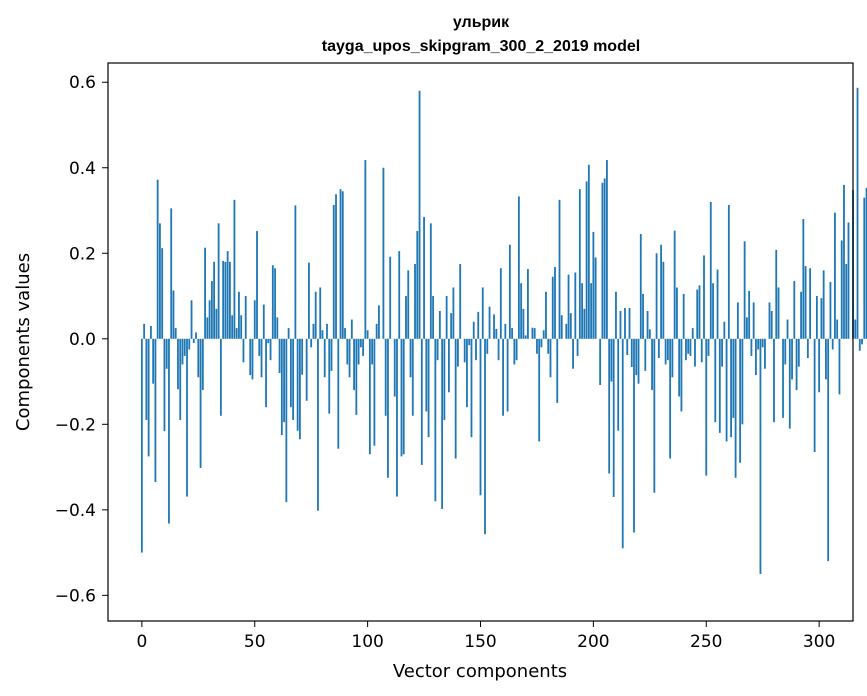  I want to click on y-axis-ticks: 0.6 0.4 0.2 0.0 −0.2 −0.4 −0.6, so click(81, 339).